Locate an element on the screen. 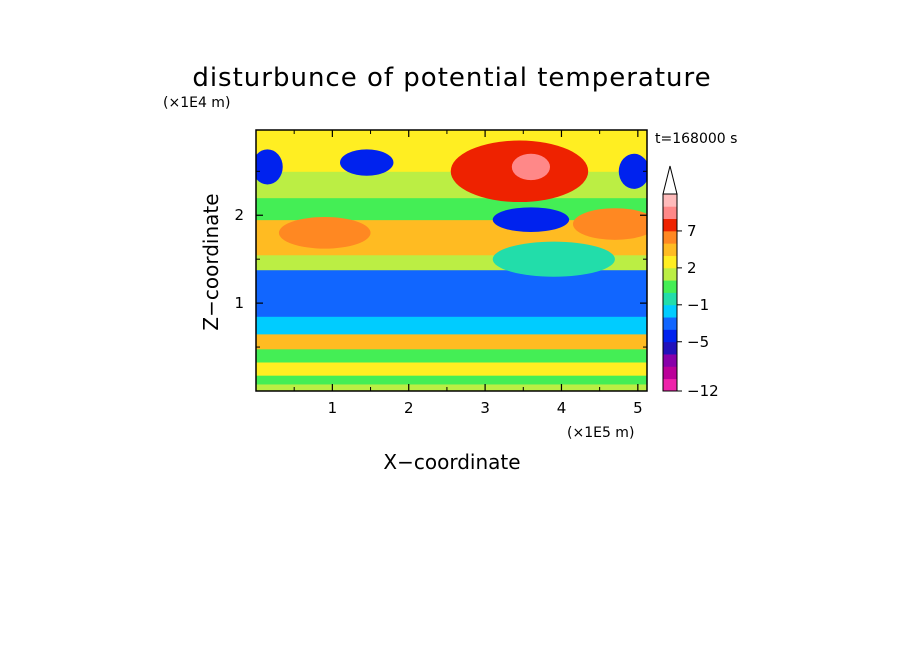 The width and height of the screenshot is (904, 654). colorbar-extend-triangle is located at coordinates (670, 180).